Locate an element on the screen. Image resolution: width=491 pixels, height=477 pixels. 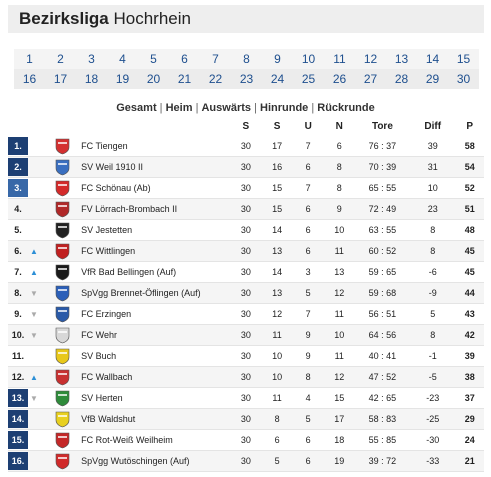
table-row: 5. SV Jestetten 30 14 6 10 63 : 55 8 48 is located at coordinates (246, 230).